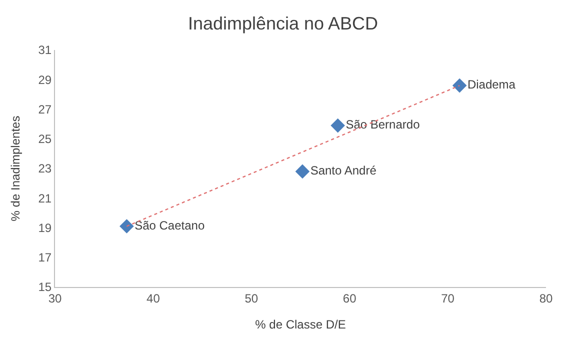 The image size is (566, 341). Describe the element at coordinates (169, 225) in the screenshot. I see `data-label: São Caetano` at that location.